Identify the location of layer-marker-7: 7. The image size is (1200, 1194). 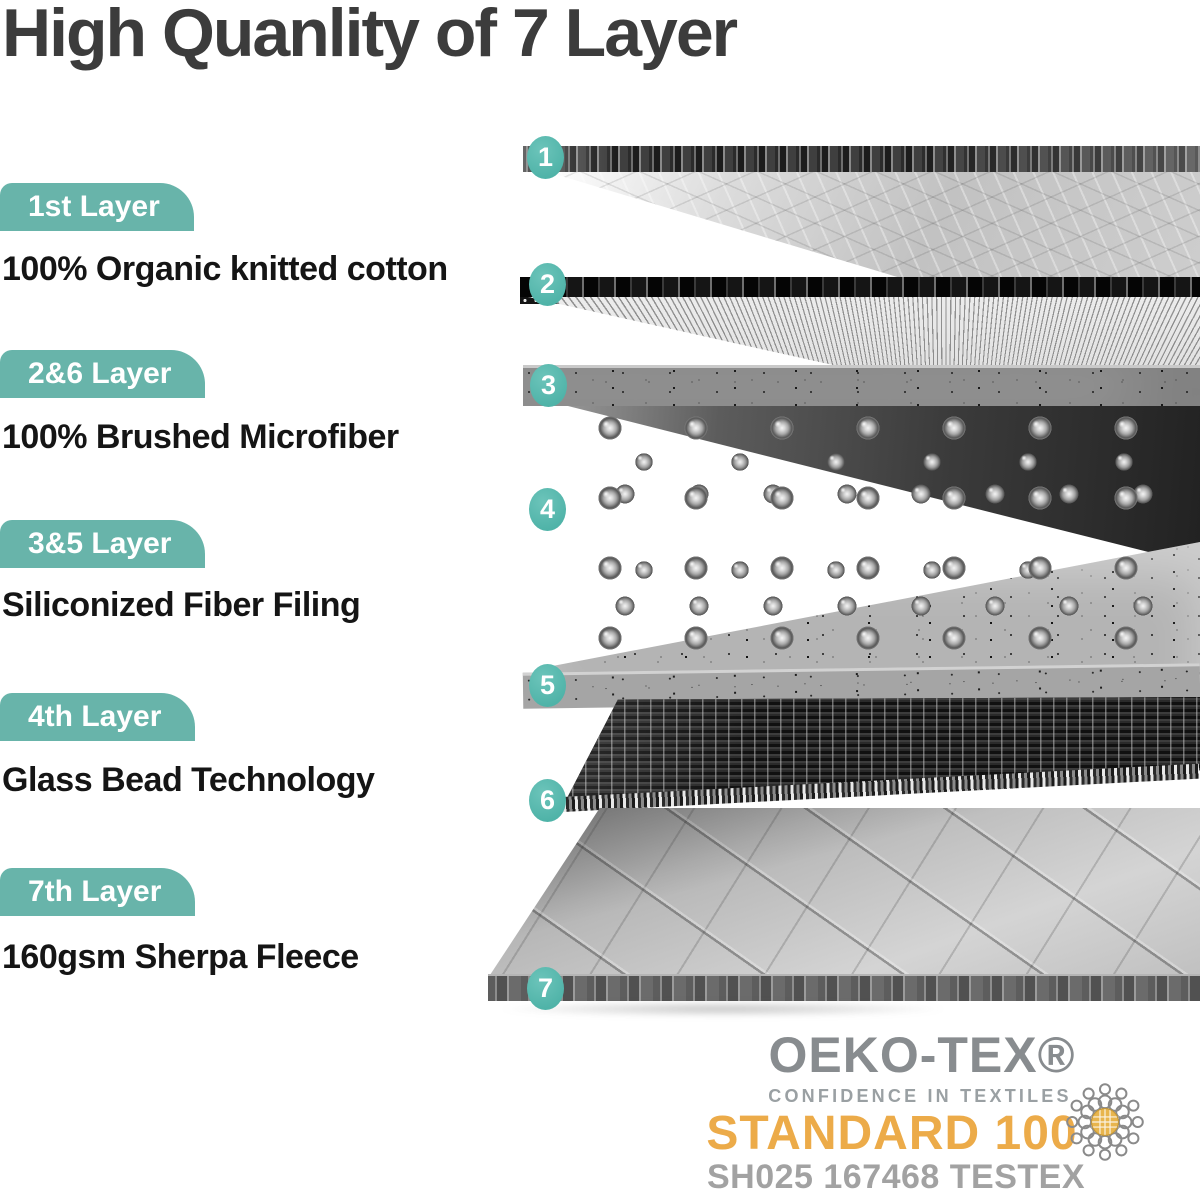
(545, 988).